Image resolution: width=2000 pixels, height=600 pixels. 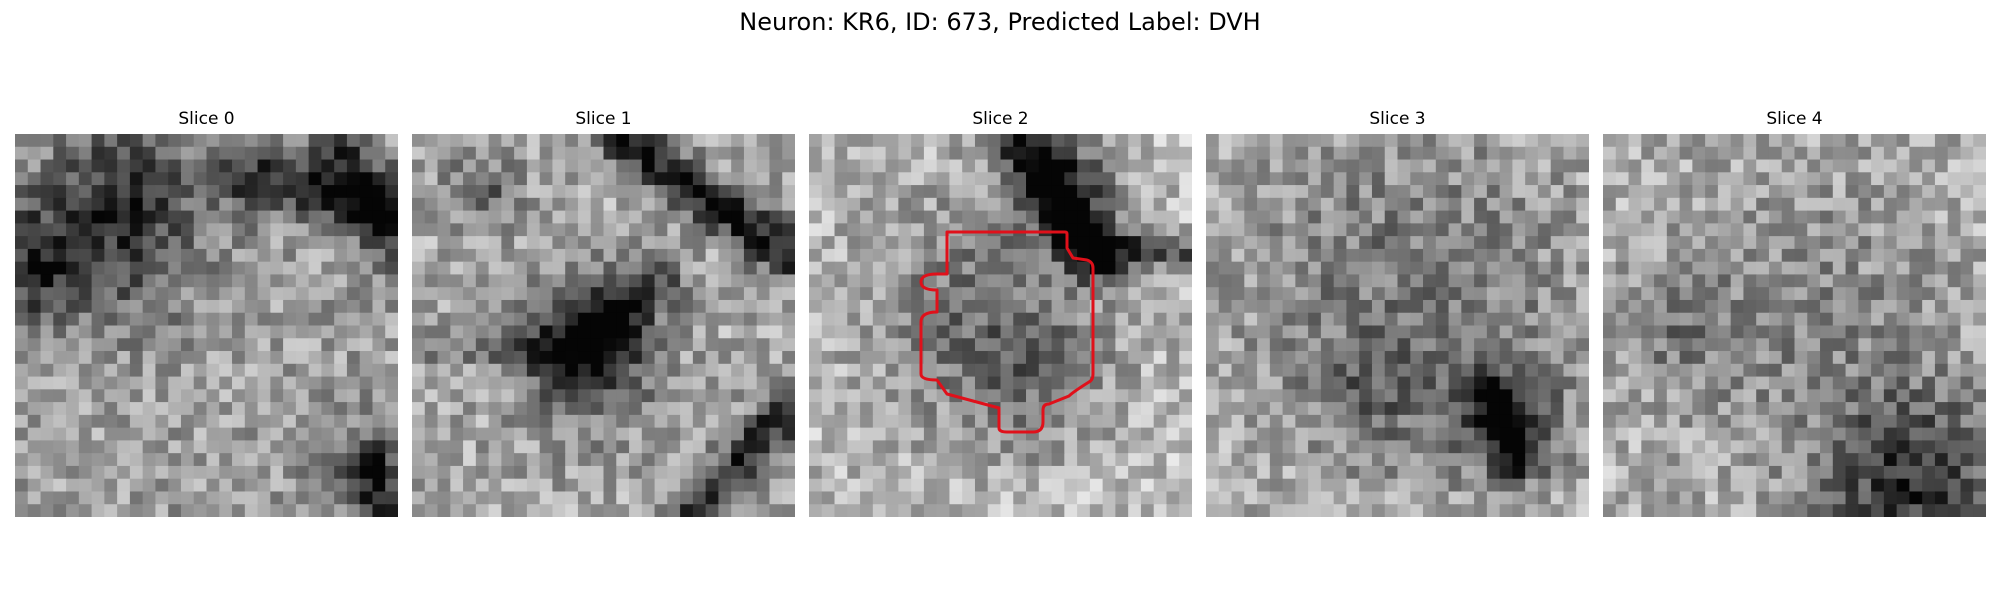 I want to click on slice-panel-3: Slice 3, so click(x=1397, y=312).